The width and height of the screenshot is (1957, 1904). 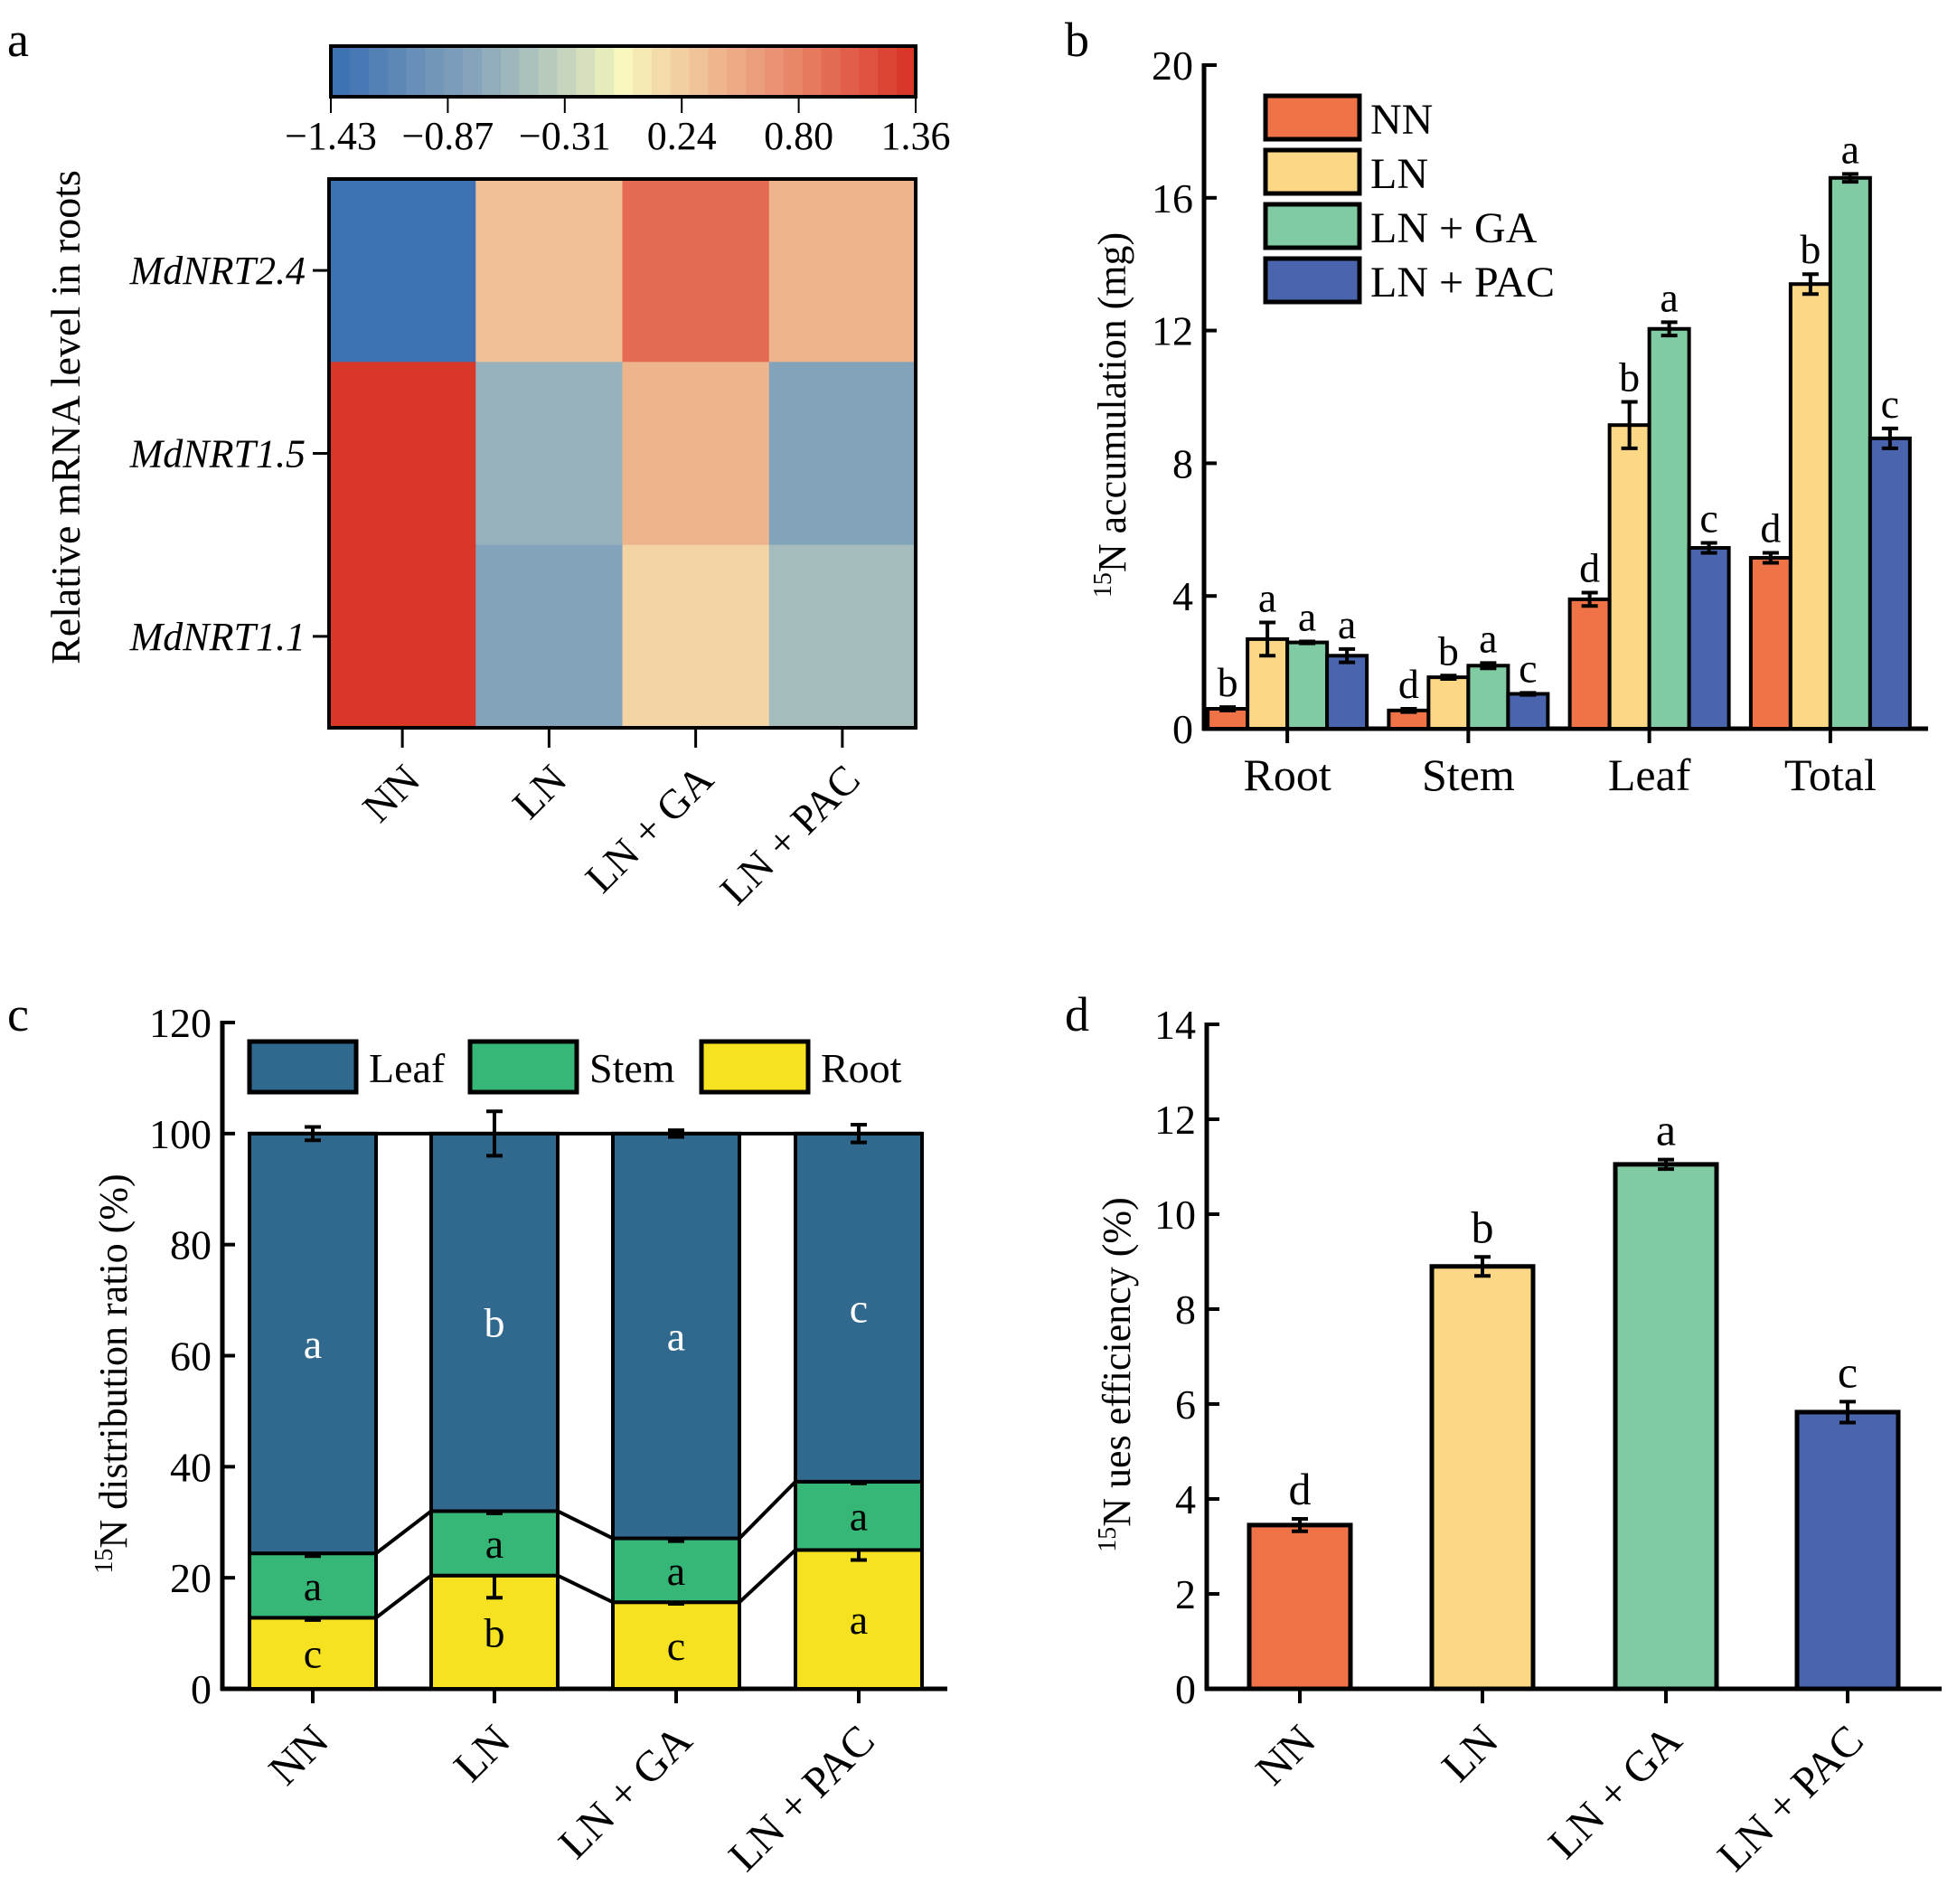 What do you see at coordinates (191, 1467) in the screenshot?
I see `y-tick-label: 40` at bounding box center [191, 1467].